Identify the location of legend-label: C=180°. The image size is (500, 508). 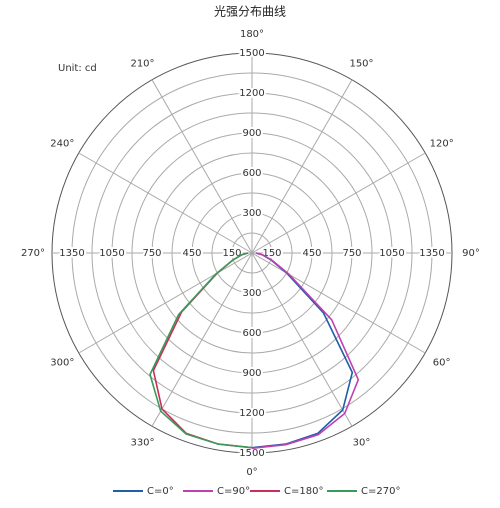
(303, 491).